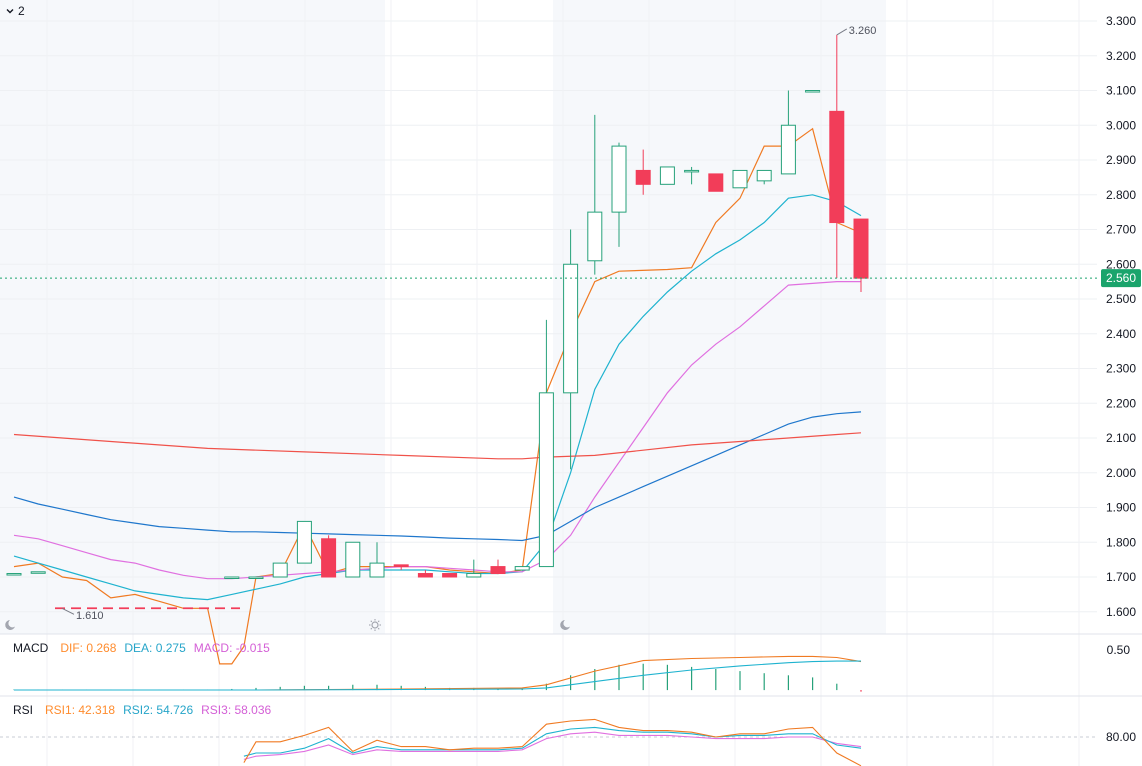 The height and width of the screenshot is (766, 1142). What do you see at coordinates (15, 11) in the screenshot?
I see `indicator-collapse-button: 2` at bounding box center [15, 11].